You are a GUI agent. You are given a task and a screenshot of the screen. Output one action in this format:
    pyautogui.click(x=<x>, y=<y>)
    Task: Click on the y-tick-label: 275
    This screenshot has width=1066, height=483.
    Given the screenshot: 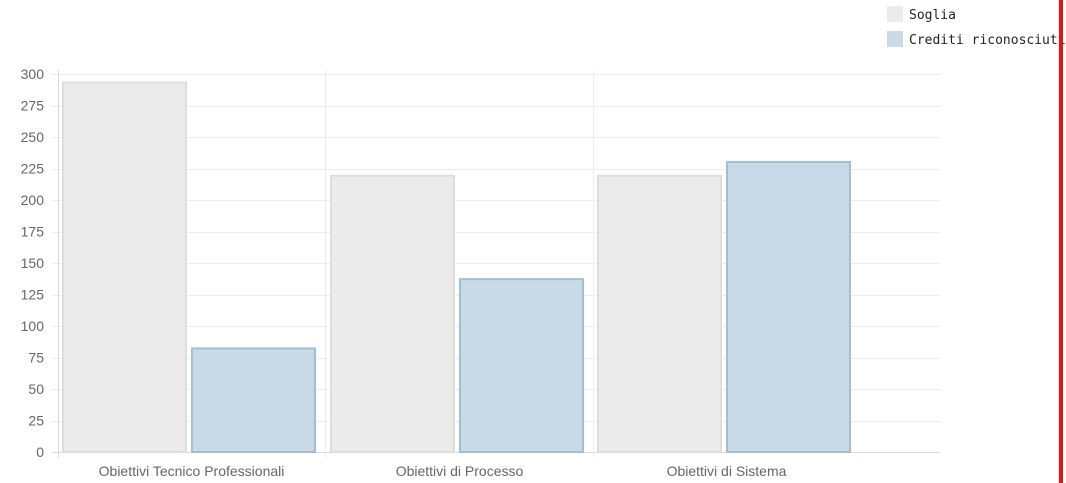 What is the action you would take?
    pyautogui.click(x=33, y=106)
    